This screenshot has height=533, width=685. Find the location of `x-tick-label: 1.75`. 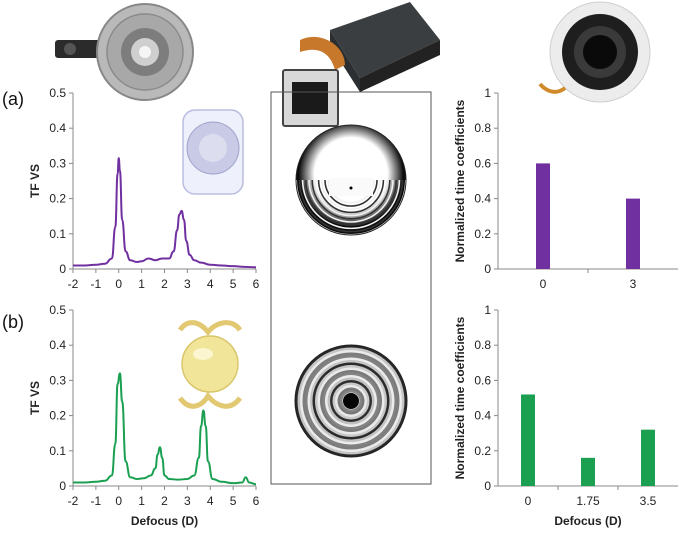

x-tick-label: 1.75 is located at coordinates (588, 501).